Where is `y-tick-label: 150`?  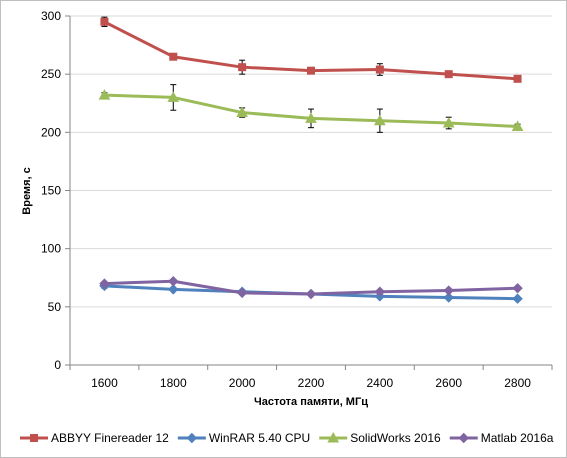
y-tick-label: 150 is located at coordinates (51, 191).